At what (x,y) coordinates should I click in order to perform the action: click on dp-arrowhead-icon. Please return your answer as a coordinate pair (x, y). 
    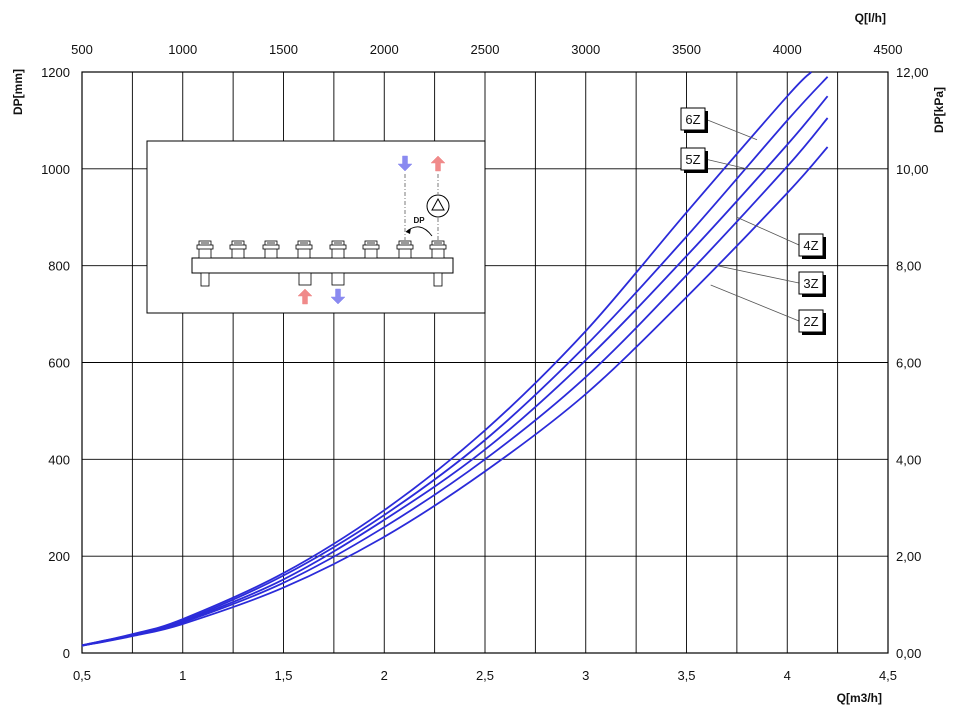
    Looking at the image, I should click on (408, 231).